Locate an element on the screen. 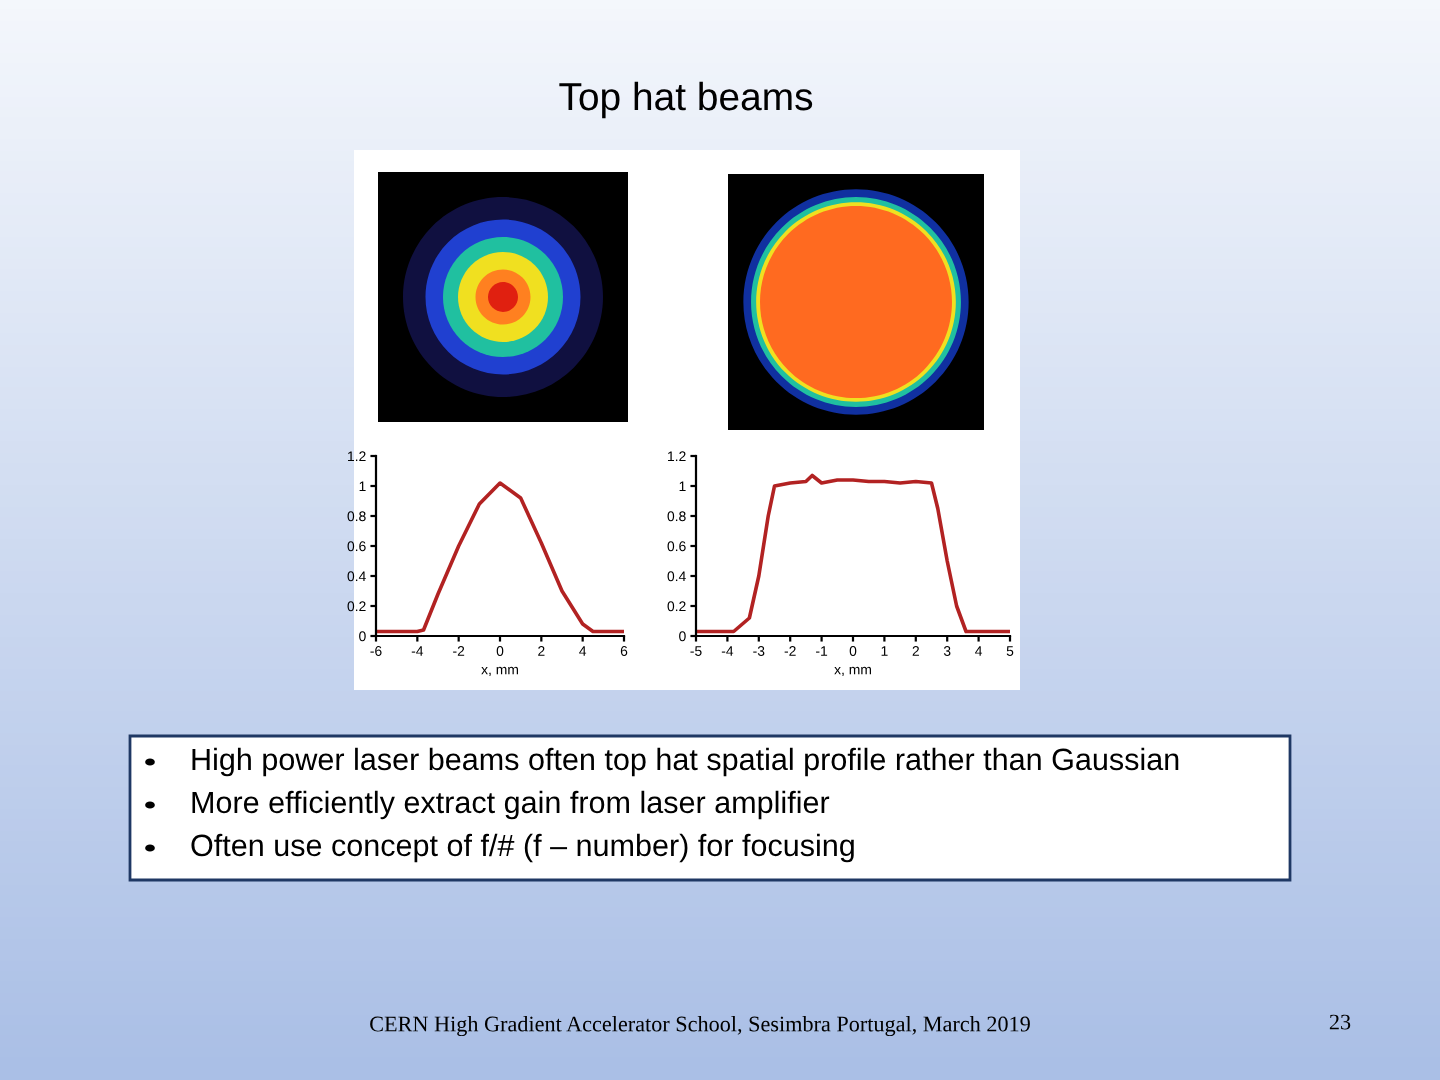 The height and width of the screenshot is (1080, 1440). text: More efficiently extract gain from laser amplifier is located at coordinates (511, 805).